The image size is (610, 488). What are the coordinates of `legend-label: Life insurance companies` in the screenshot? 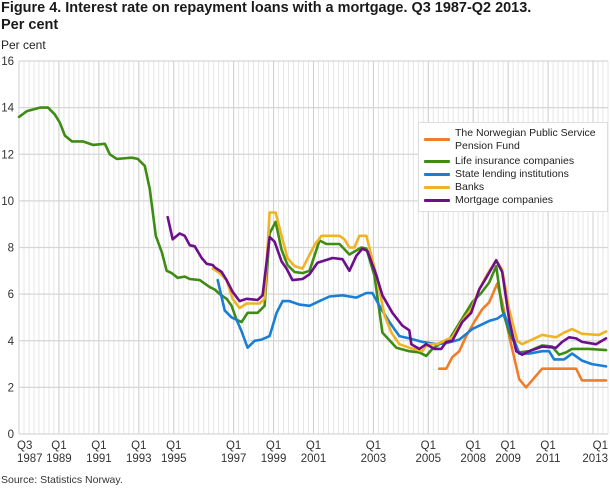 It's located at (515, 161).